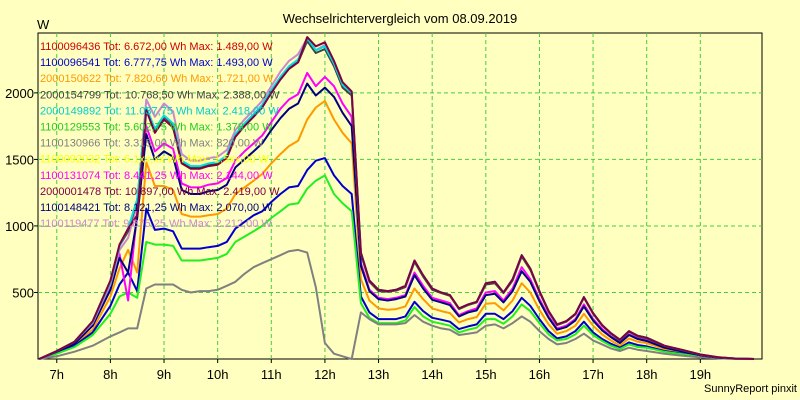 The image size is (800, 400). Describe the element at coordinates (647, 374) in the screenshot. I see `x-tick-label: 18h` at that location.